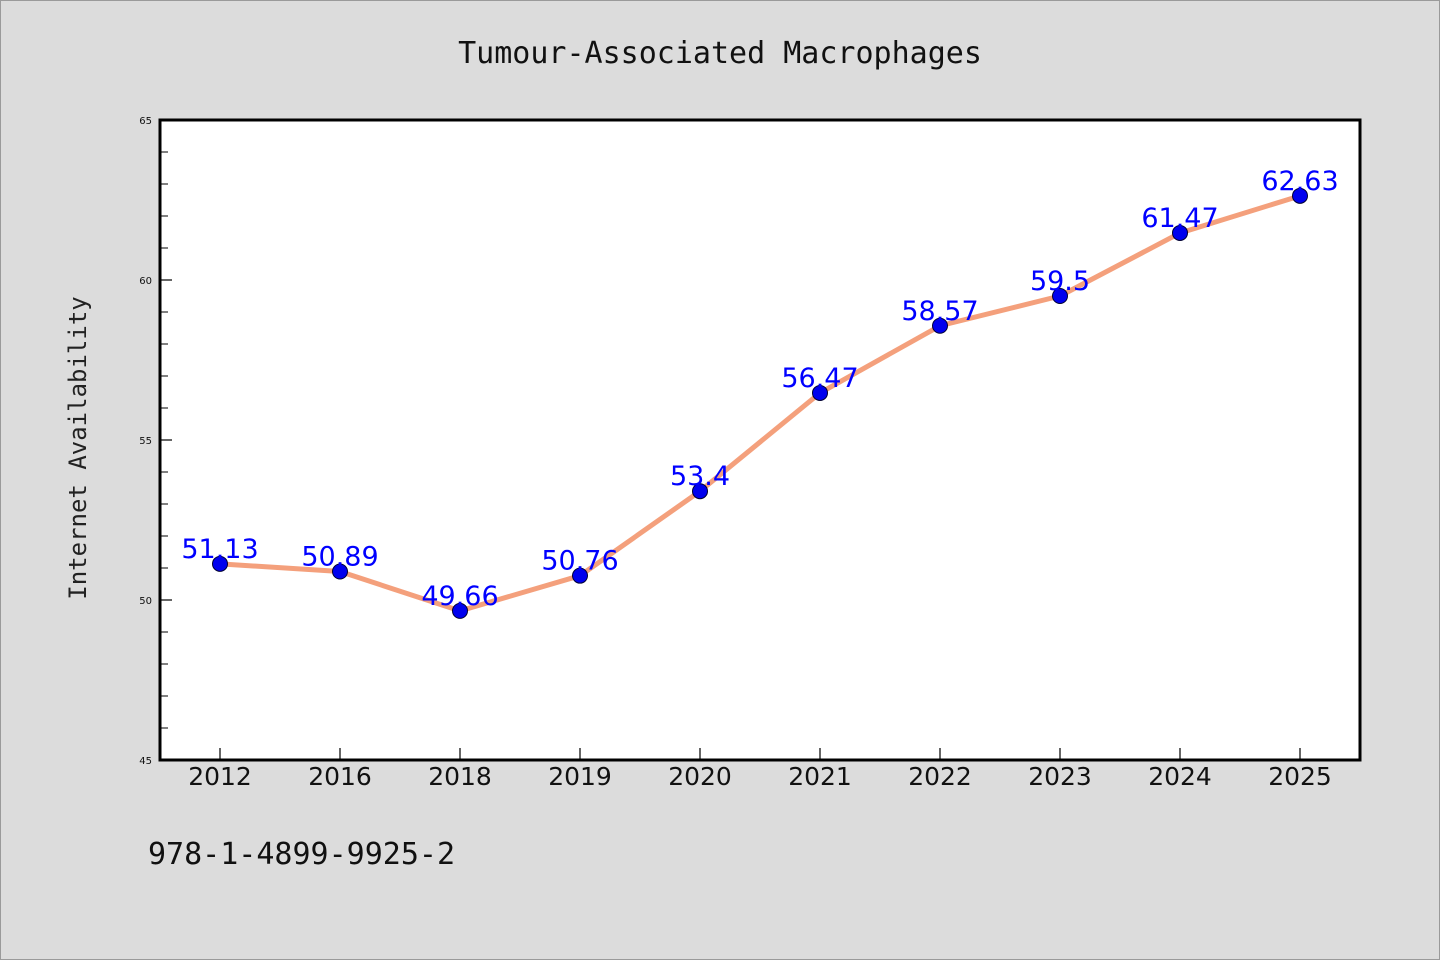 This screenshot has width=1440, height=960. I want to click on data-label: 62.63, so click(1299, 181).